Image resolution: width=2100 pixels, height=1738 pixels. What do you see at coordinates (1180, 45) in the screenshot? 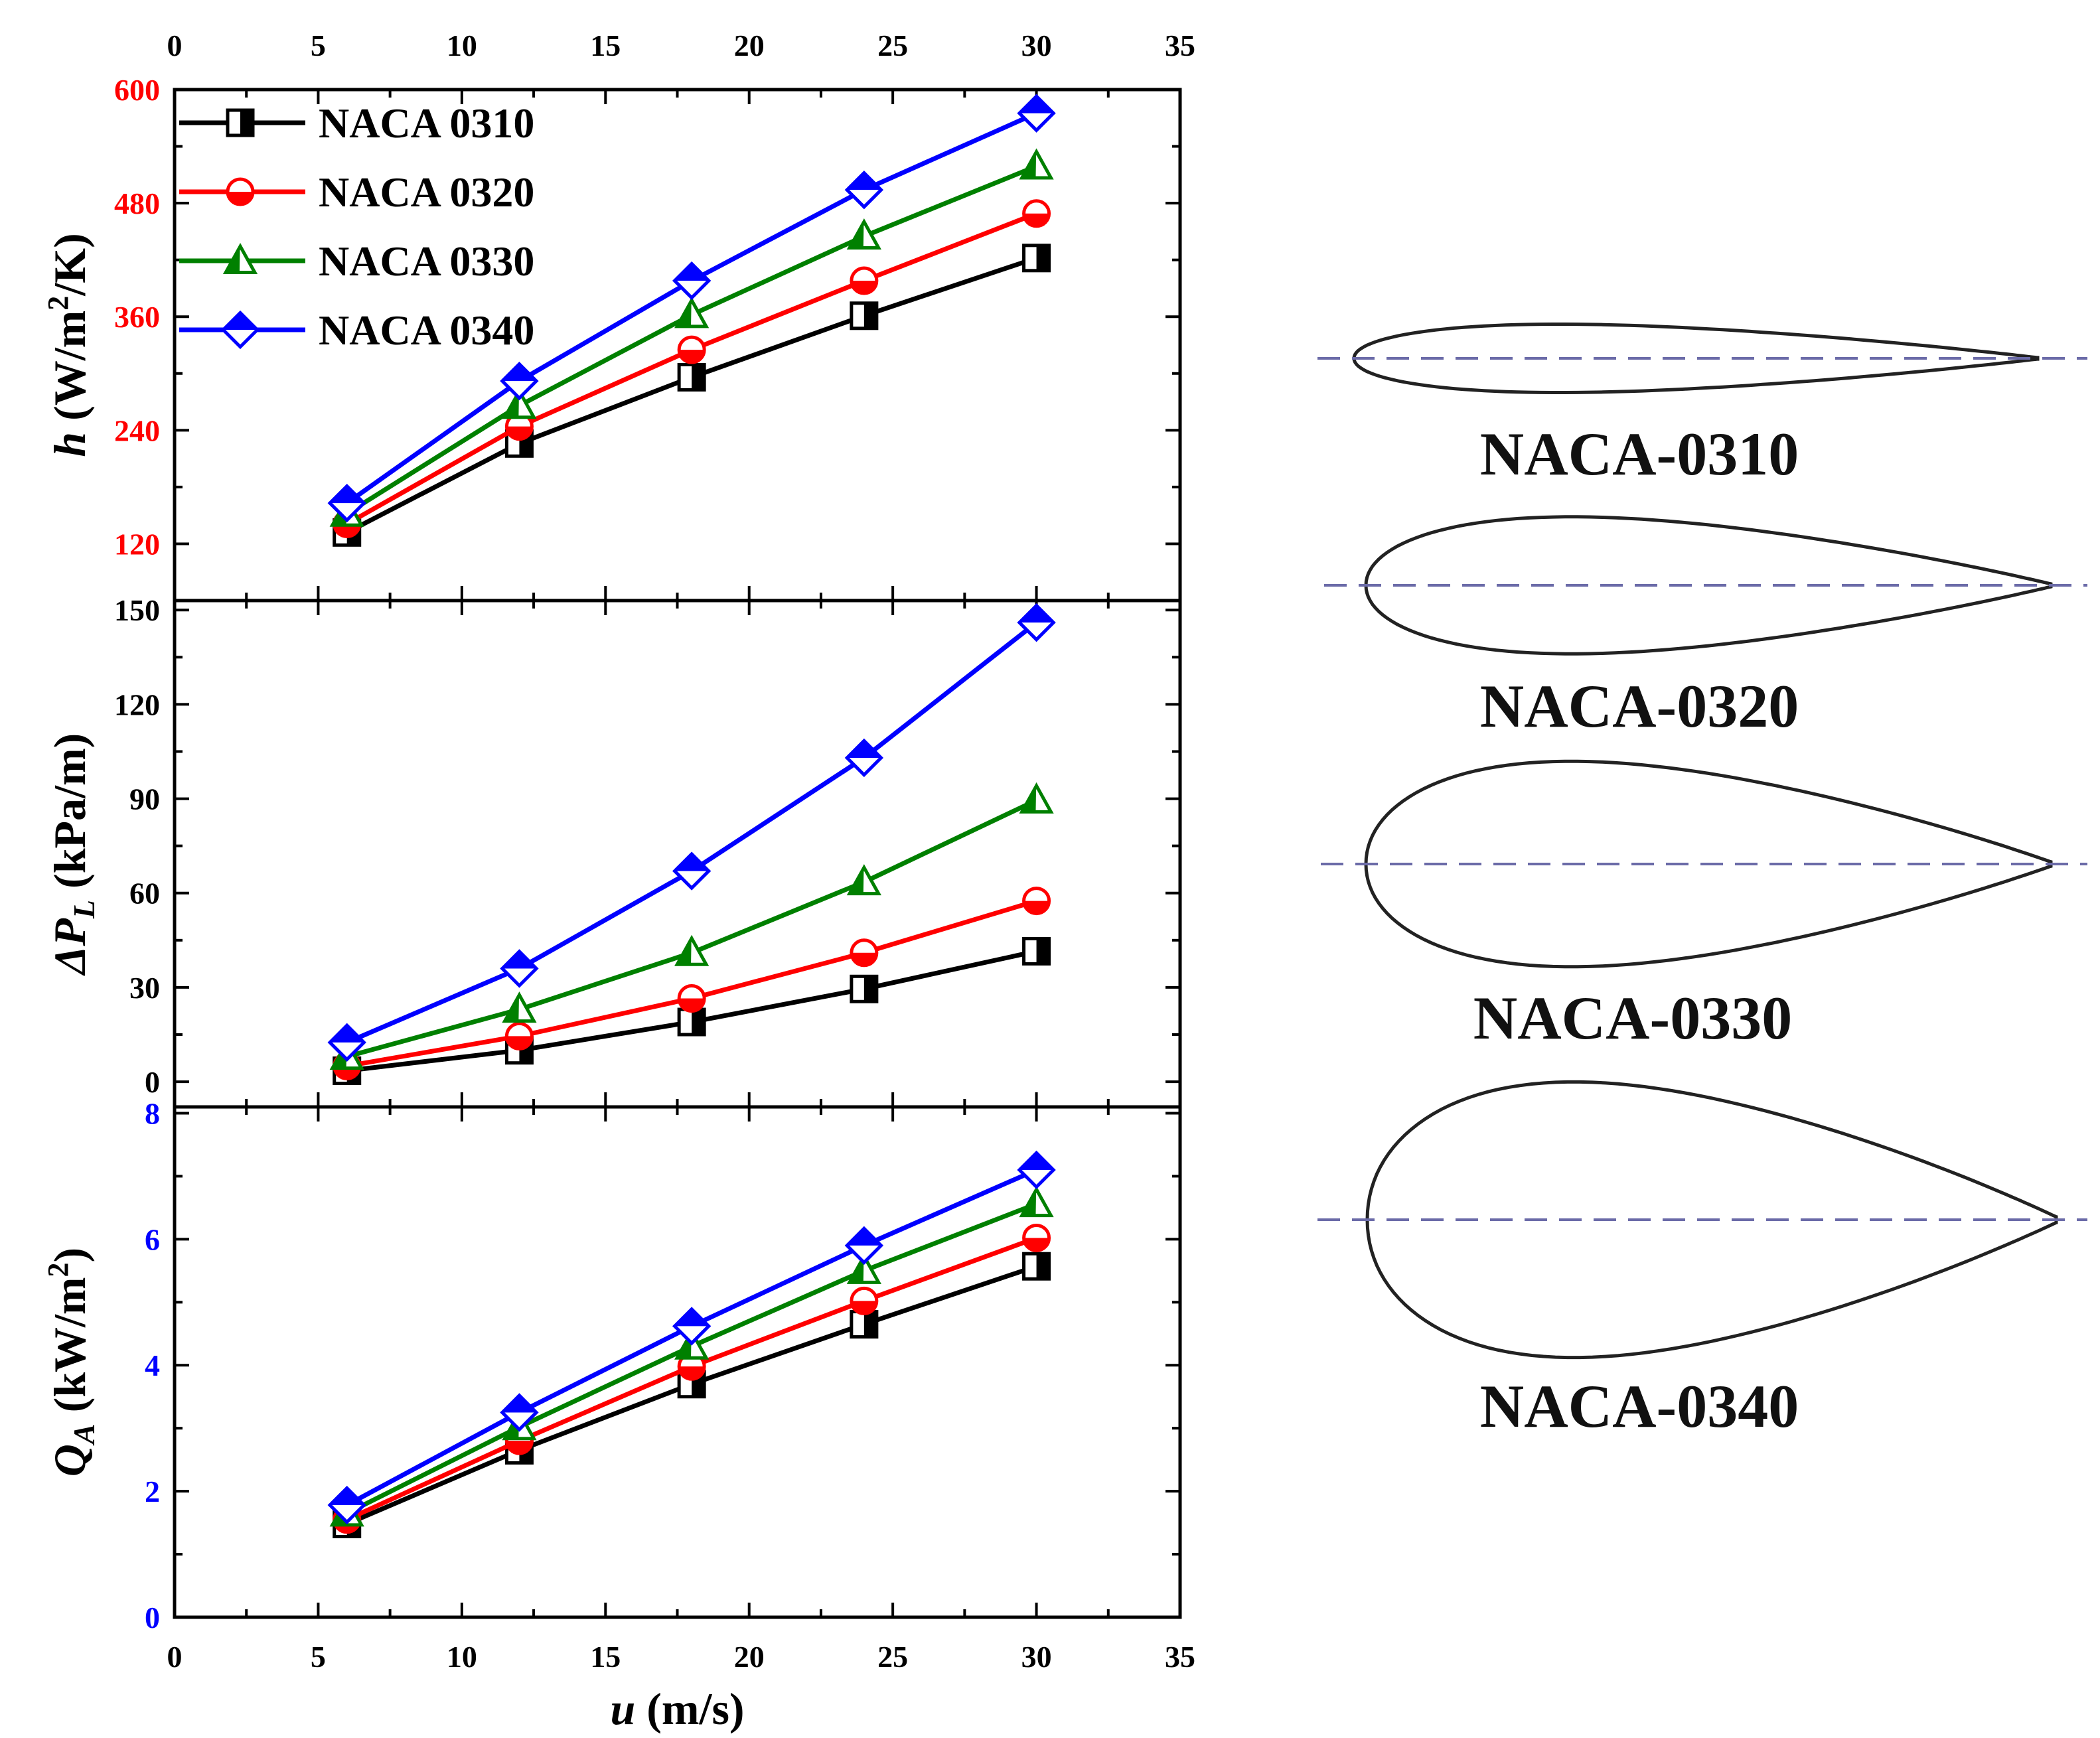
I see `x-tick-label-top: 35` at bounding box center [1180, 45].